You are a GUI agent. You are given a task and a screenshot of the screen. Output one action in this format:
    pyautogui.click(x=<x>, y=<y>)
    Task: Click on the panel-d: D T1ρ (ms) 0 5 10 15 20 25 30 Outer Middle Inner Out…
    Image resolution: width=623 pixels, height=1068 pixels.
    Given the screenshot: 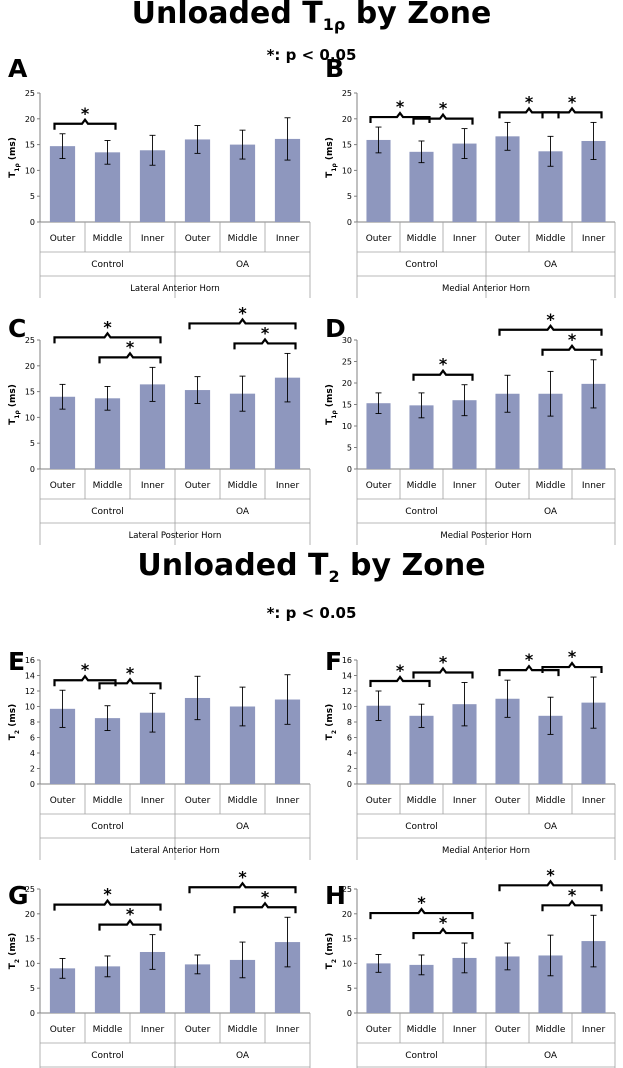 What is the action you would take?
    pyautogui.click(x=470, y=427)
    